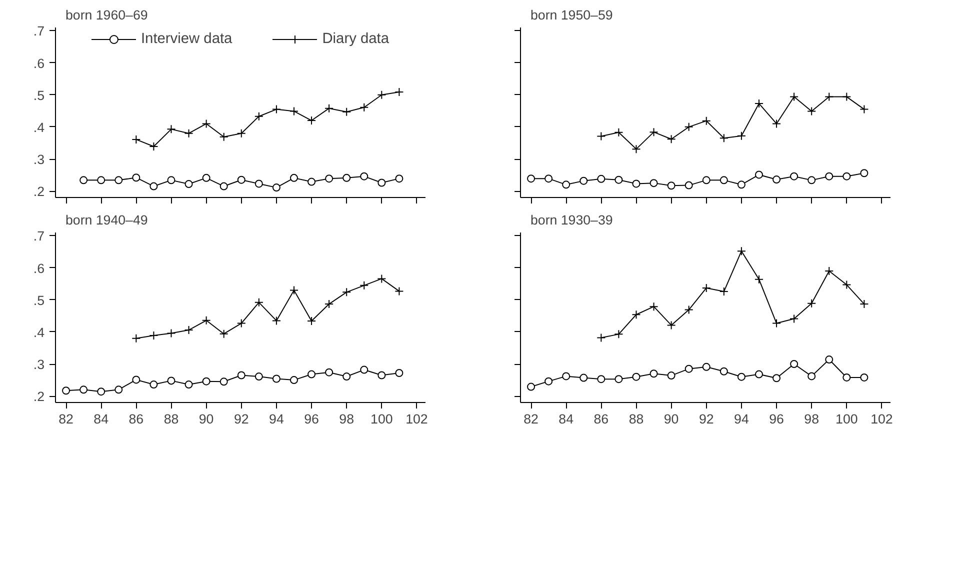 The width and height of the screenshot is (970, 586). What do you see at coordinates (39, 364) in the screenshot?
I see `y-tick-label: .3` at bounding box center [39, 364].